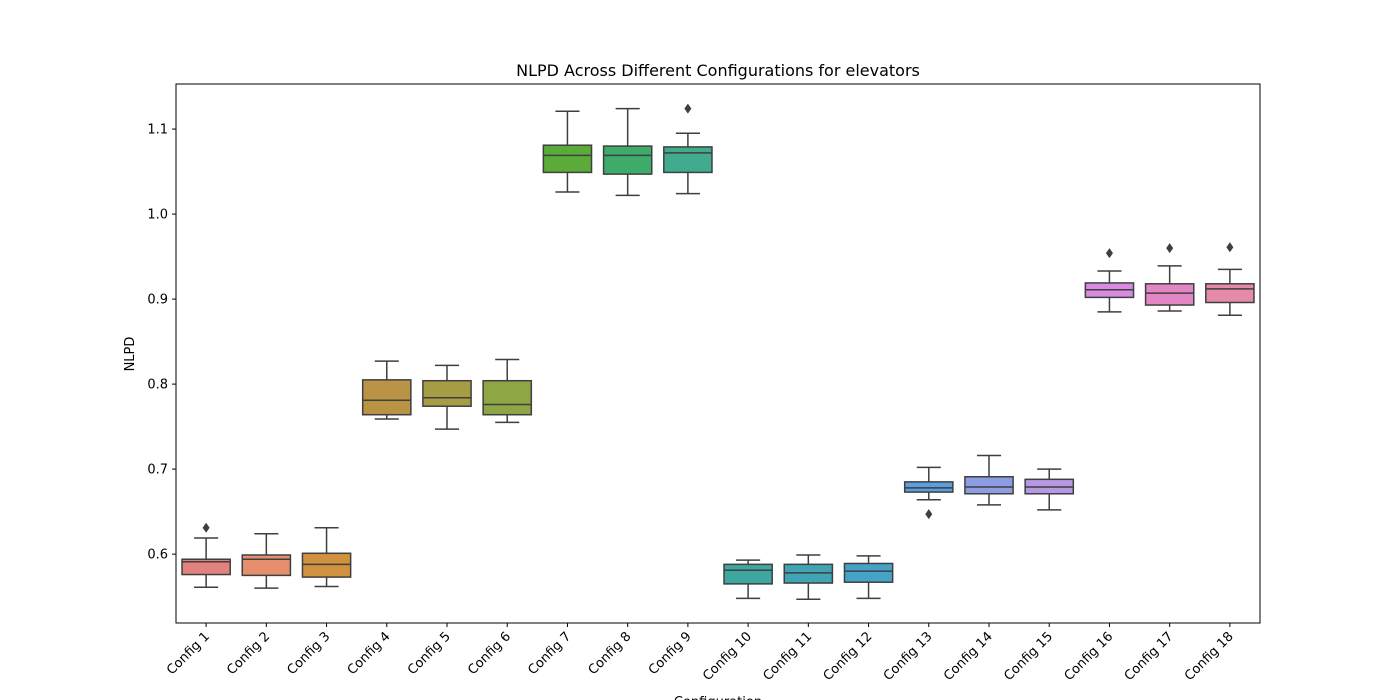  What do you see at coordinates (248, 653) in the screenshot?
I see `x-tick-label: Config 2` at bounding box center [248, 653].